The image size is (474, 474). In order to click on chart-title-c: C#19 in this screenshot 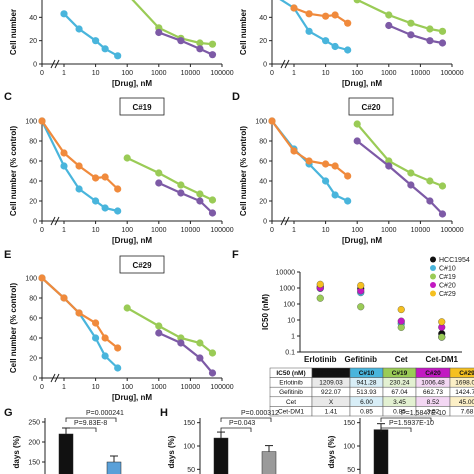, I will do `click(142, 107)`.